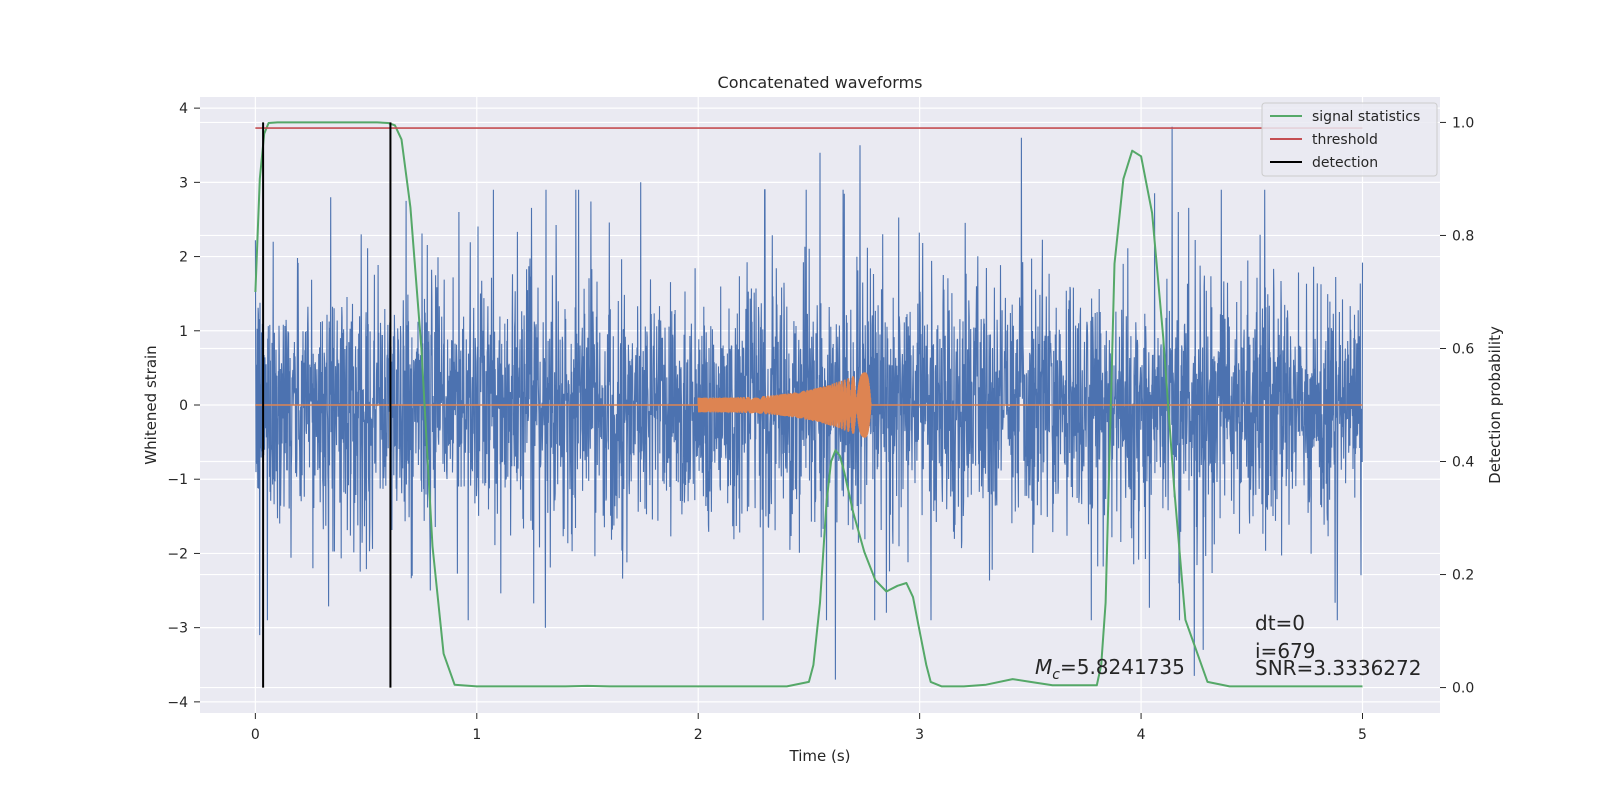  I want to click on y-tick-label-left-3: −1, so click(177, 480).